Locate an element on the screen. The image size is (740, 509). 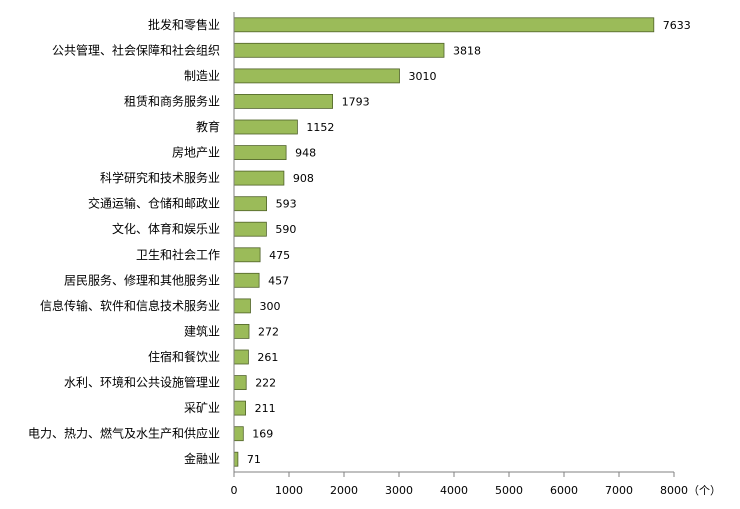
data-label: 261 is located at coordinates (267, 357).